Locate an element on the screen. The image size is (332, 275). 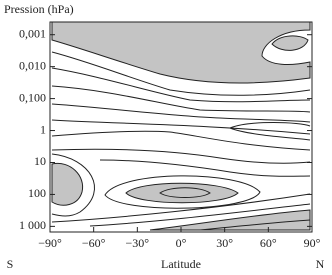
x-axis-title: Latitude is located at coordinates (181, 264).